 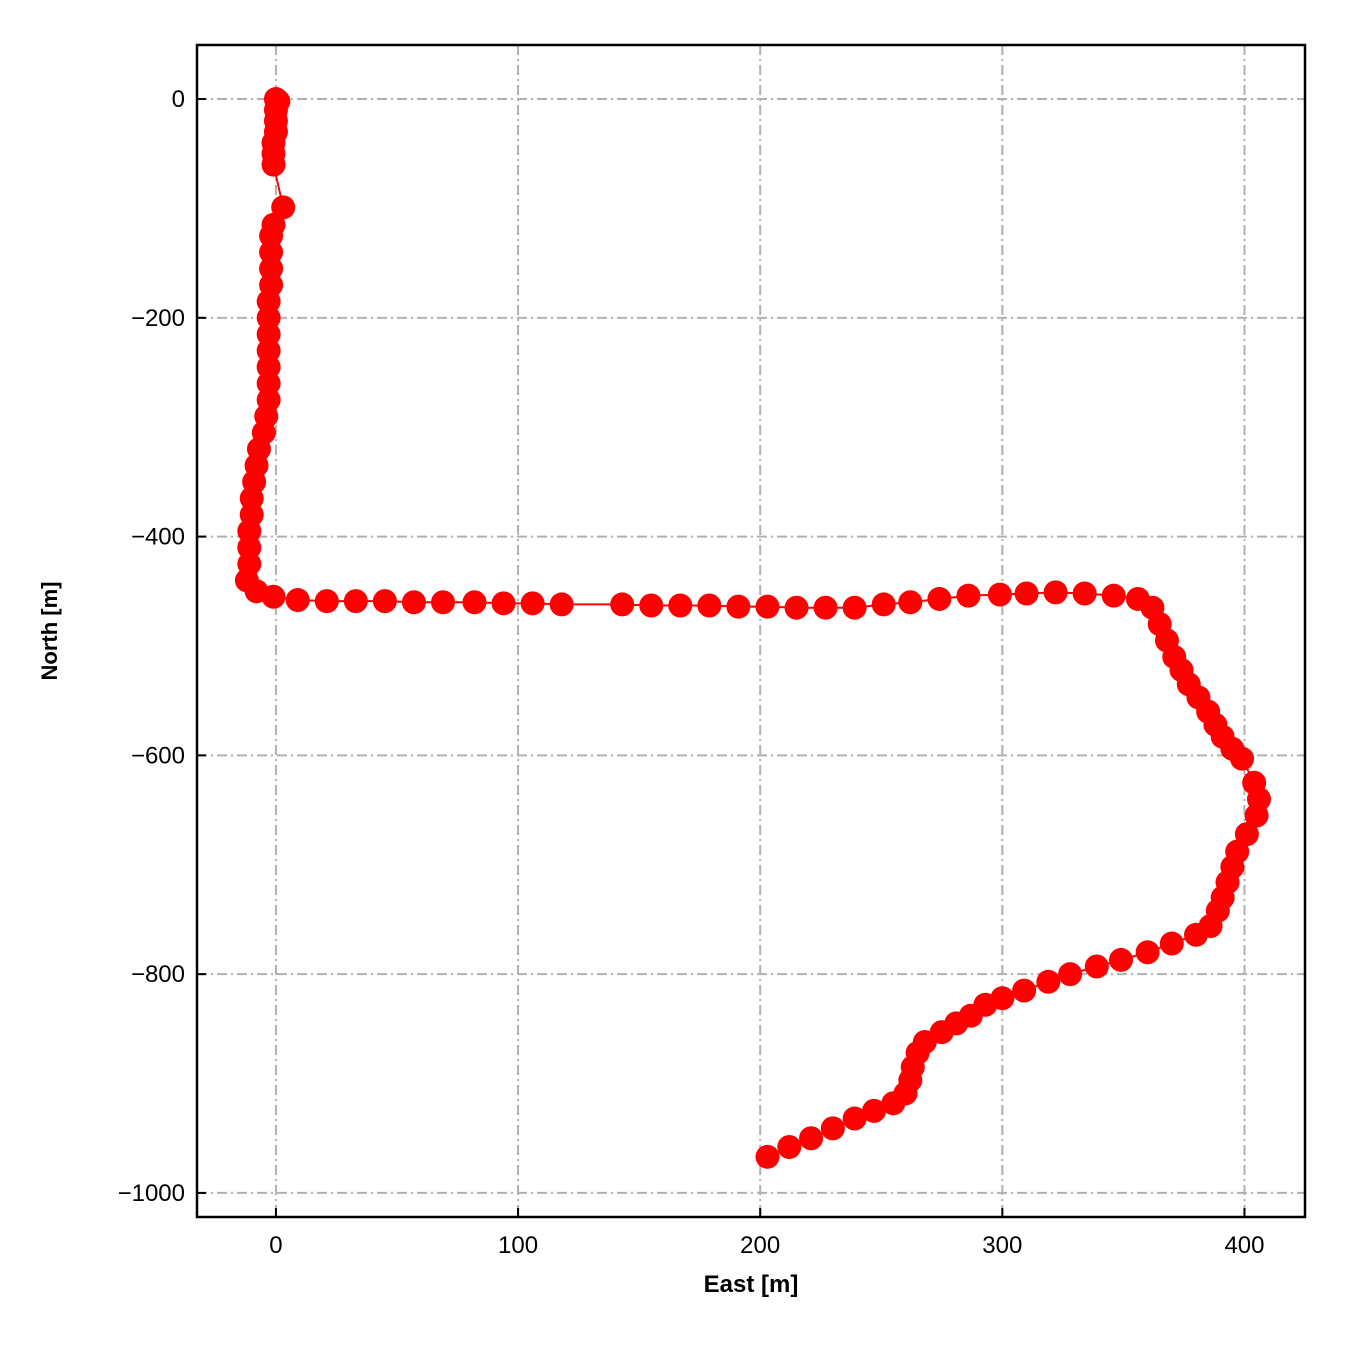 What do you see at coordinates (751, 1284) in the screenshot?
I see `x-axis-label: East [m]` at bounding box center [751, 1284].